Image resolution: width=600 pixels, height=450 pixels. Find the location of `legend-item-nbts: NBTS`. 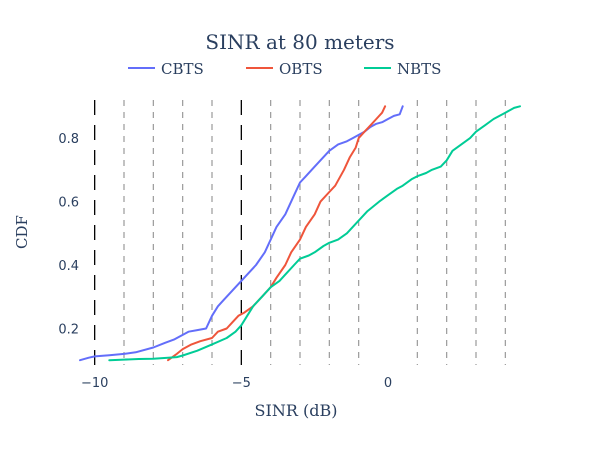

legend-item-nbts: NBTS is located at coordinates (402, 69).